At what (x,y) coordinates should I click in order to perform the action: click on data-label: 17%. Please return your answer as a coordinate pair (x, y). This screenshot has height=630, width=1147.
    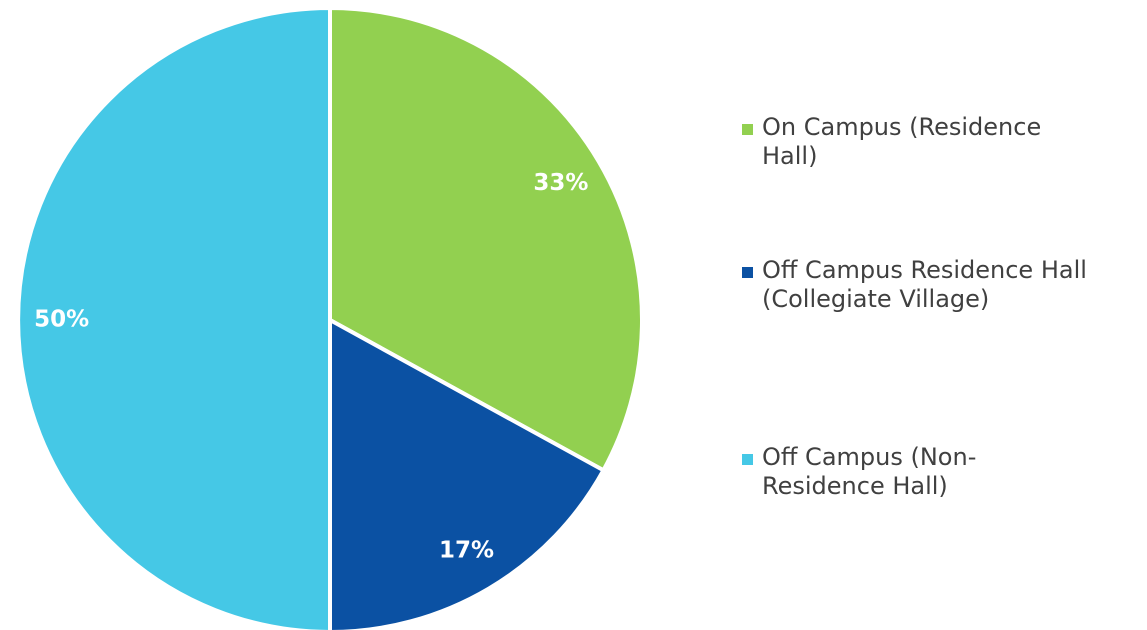
    Looking at the image, I should click on (466, 550).